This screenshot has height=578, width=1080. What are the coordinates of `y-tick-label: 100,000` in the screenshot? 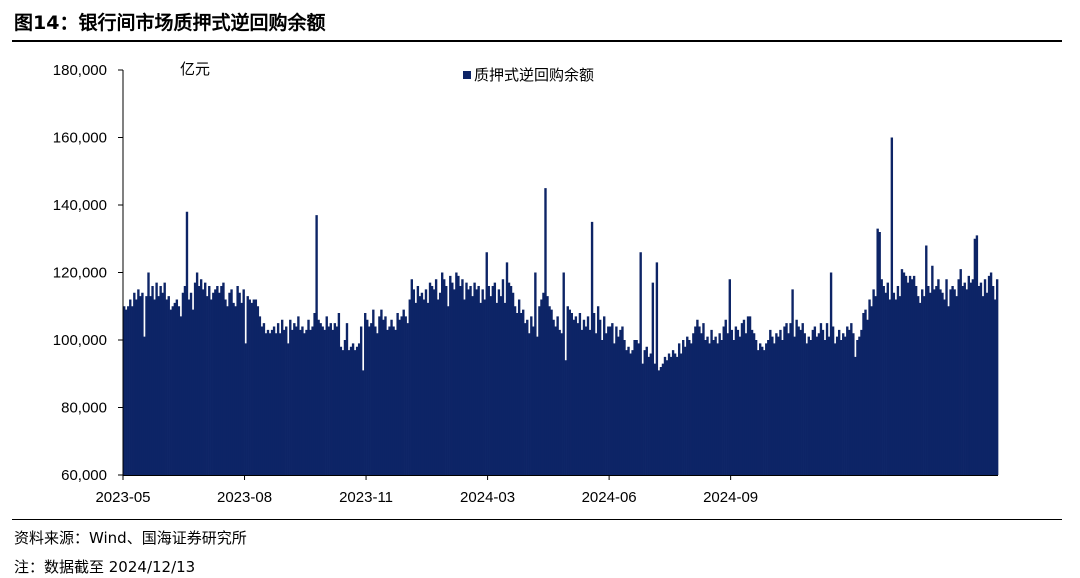 It's located at (80, 340).